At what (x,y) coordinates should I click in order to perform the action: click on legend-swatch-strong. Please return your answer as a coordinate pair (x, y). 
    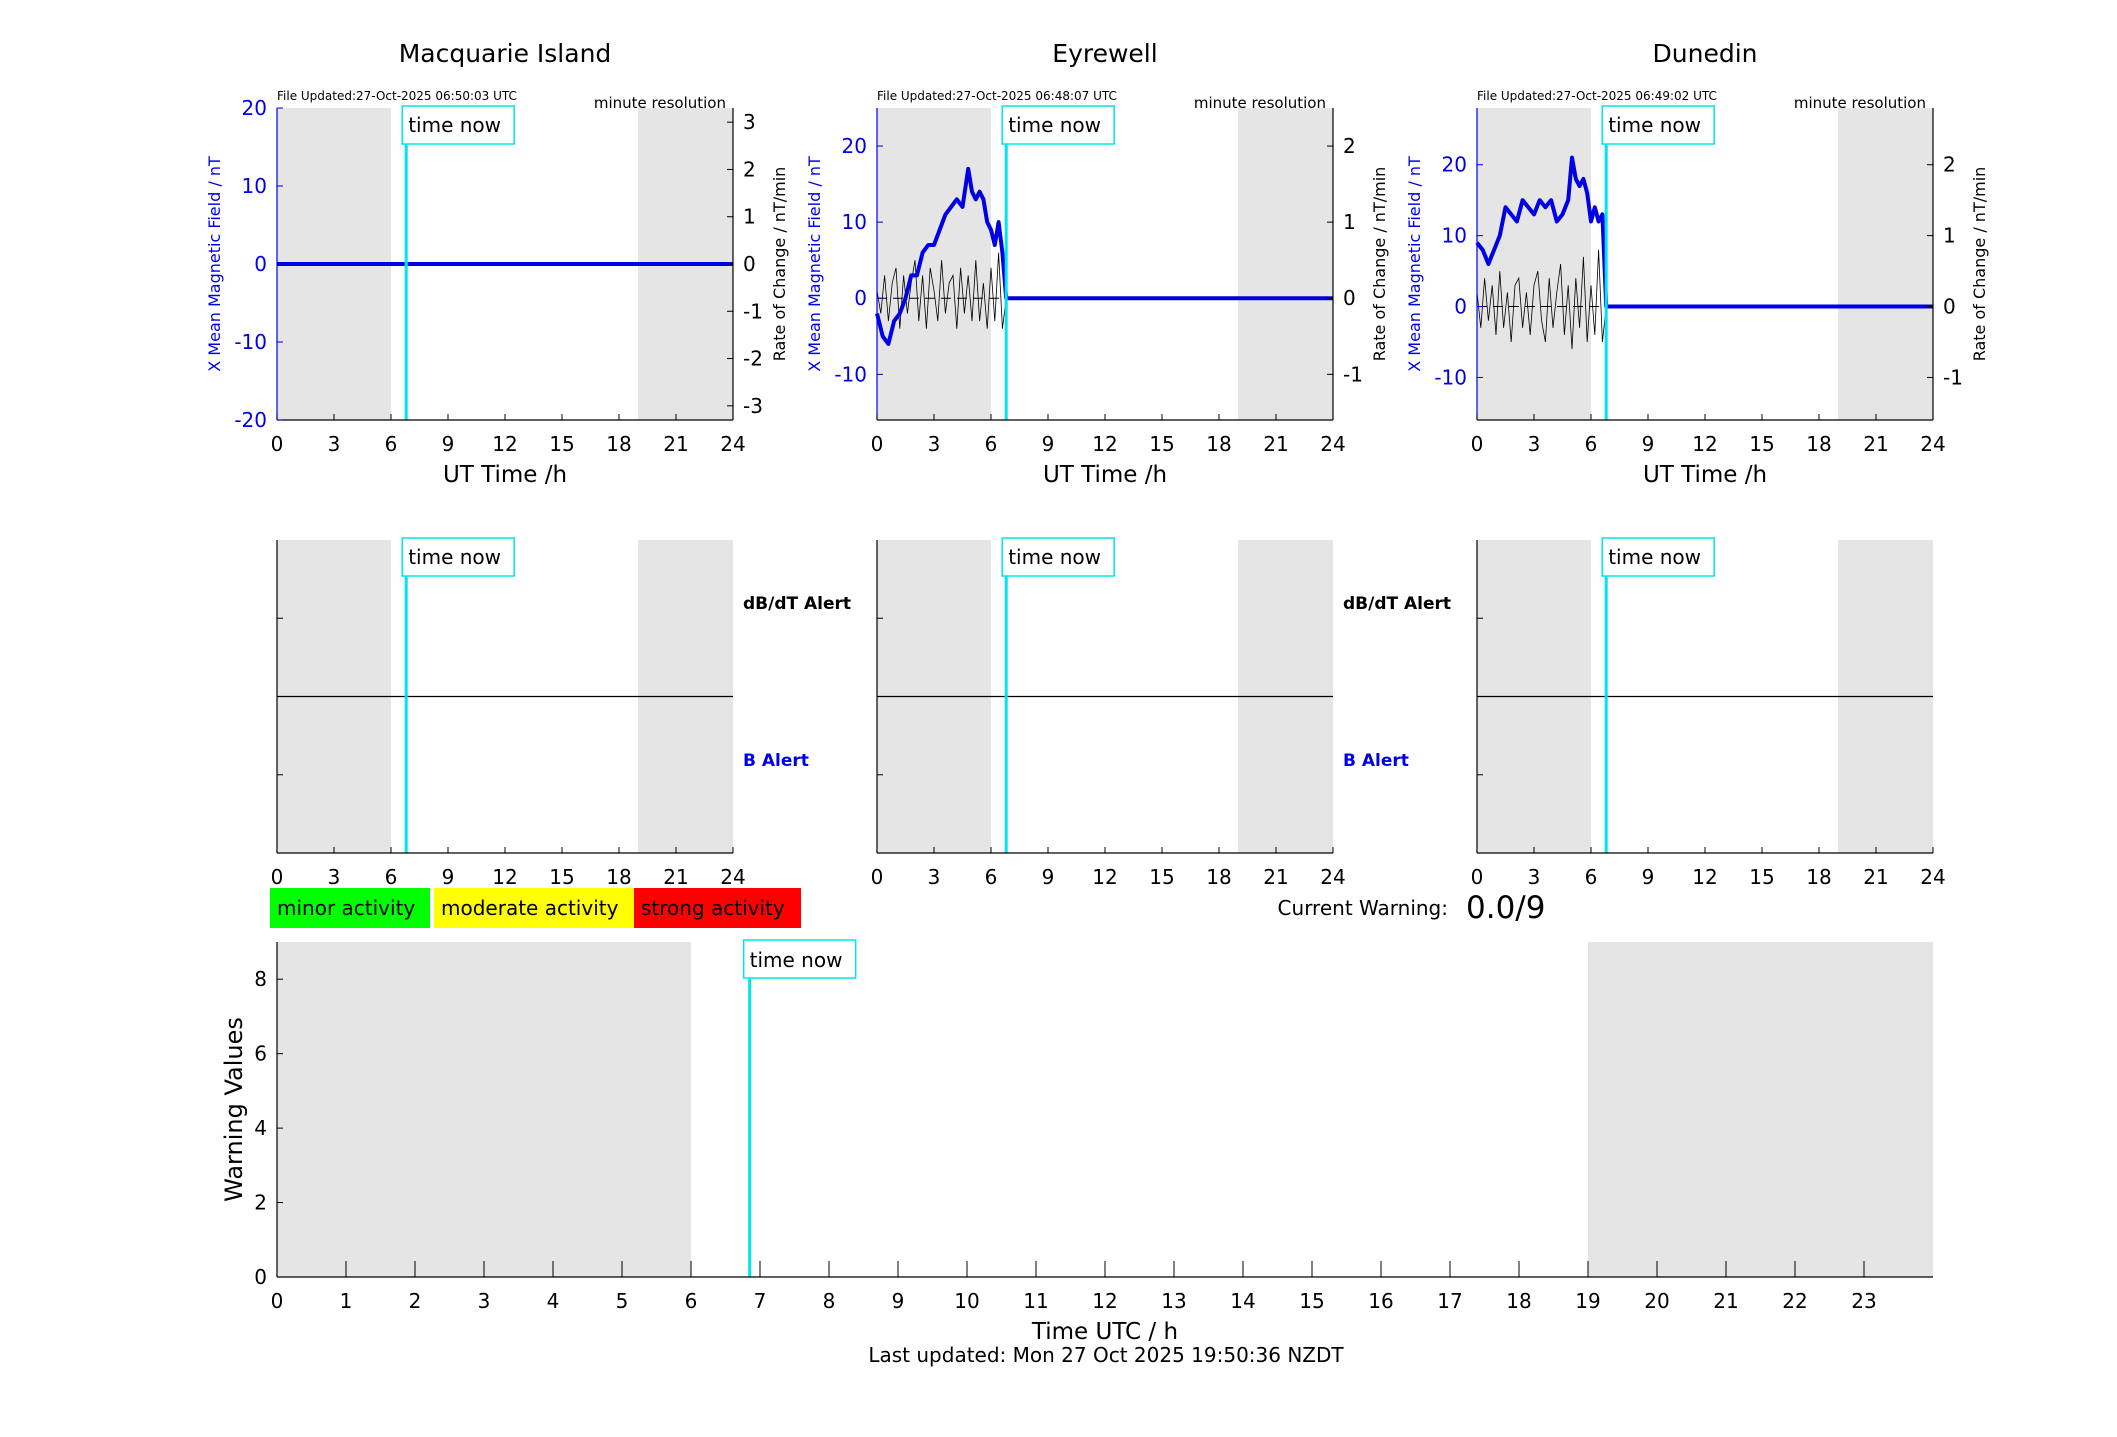
    Looking at the image, I should click on (717, 908).